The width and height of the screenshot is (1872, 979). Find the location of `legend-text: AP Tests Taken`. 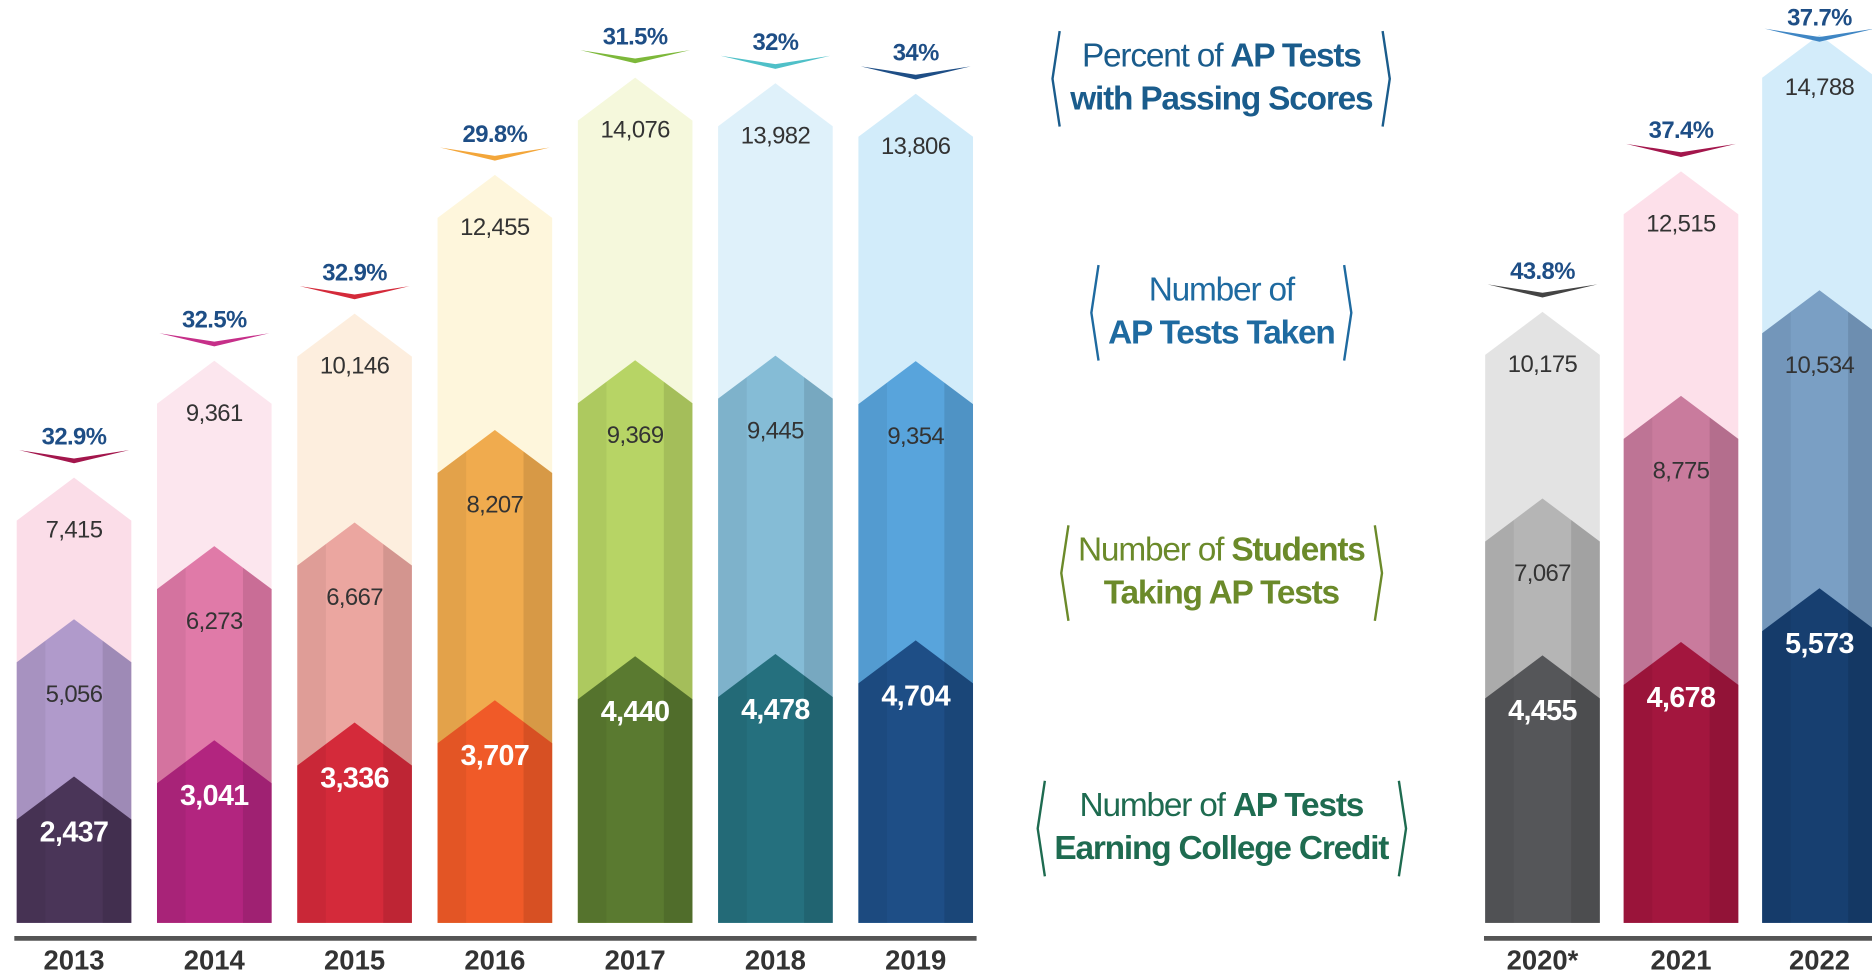

legend-text: AP Tests Taken is located at coordinates (1221, 332).